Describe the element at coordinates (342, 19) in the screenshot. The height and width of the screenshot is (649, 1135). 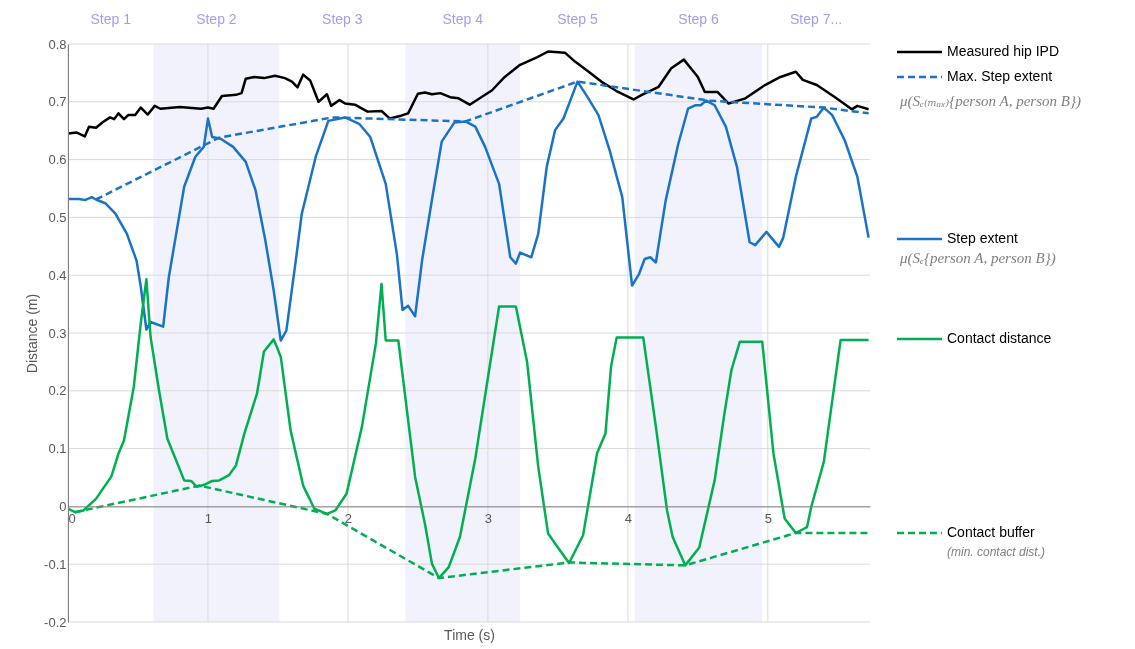
I see `text: Step 3` at that location.